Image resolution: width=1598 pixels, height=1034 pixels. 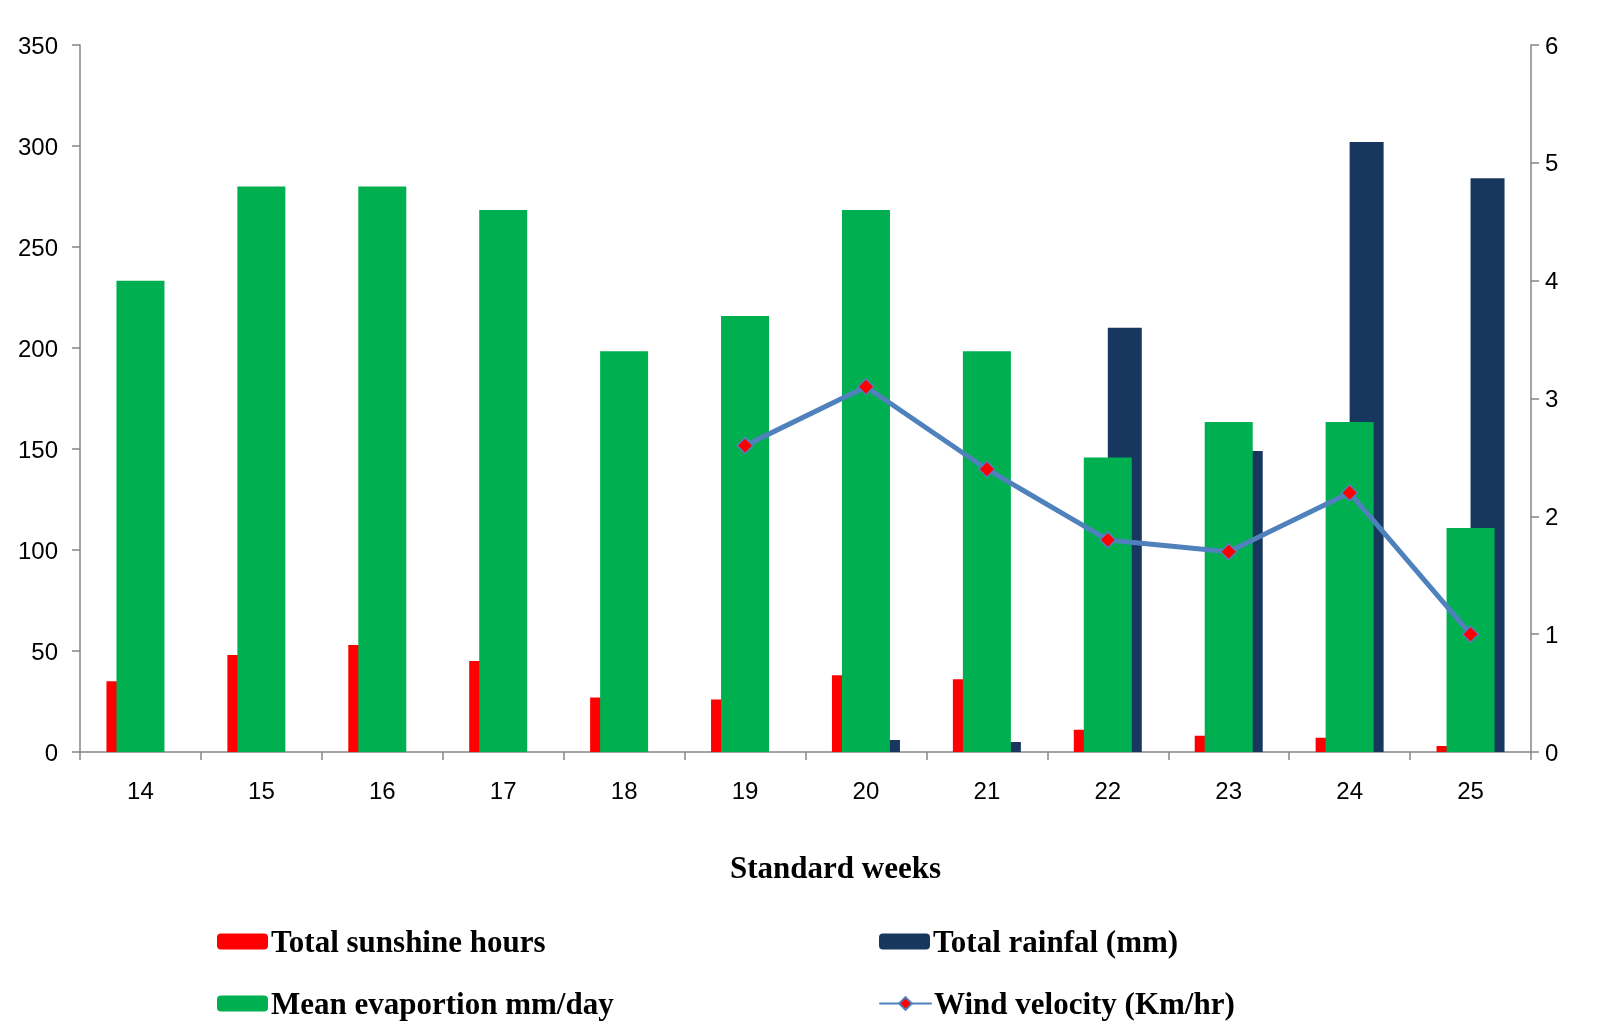 I want to click on x-tick-label: 19, so click(x=745, y=790).